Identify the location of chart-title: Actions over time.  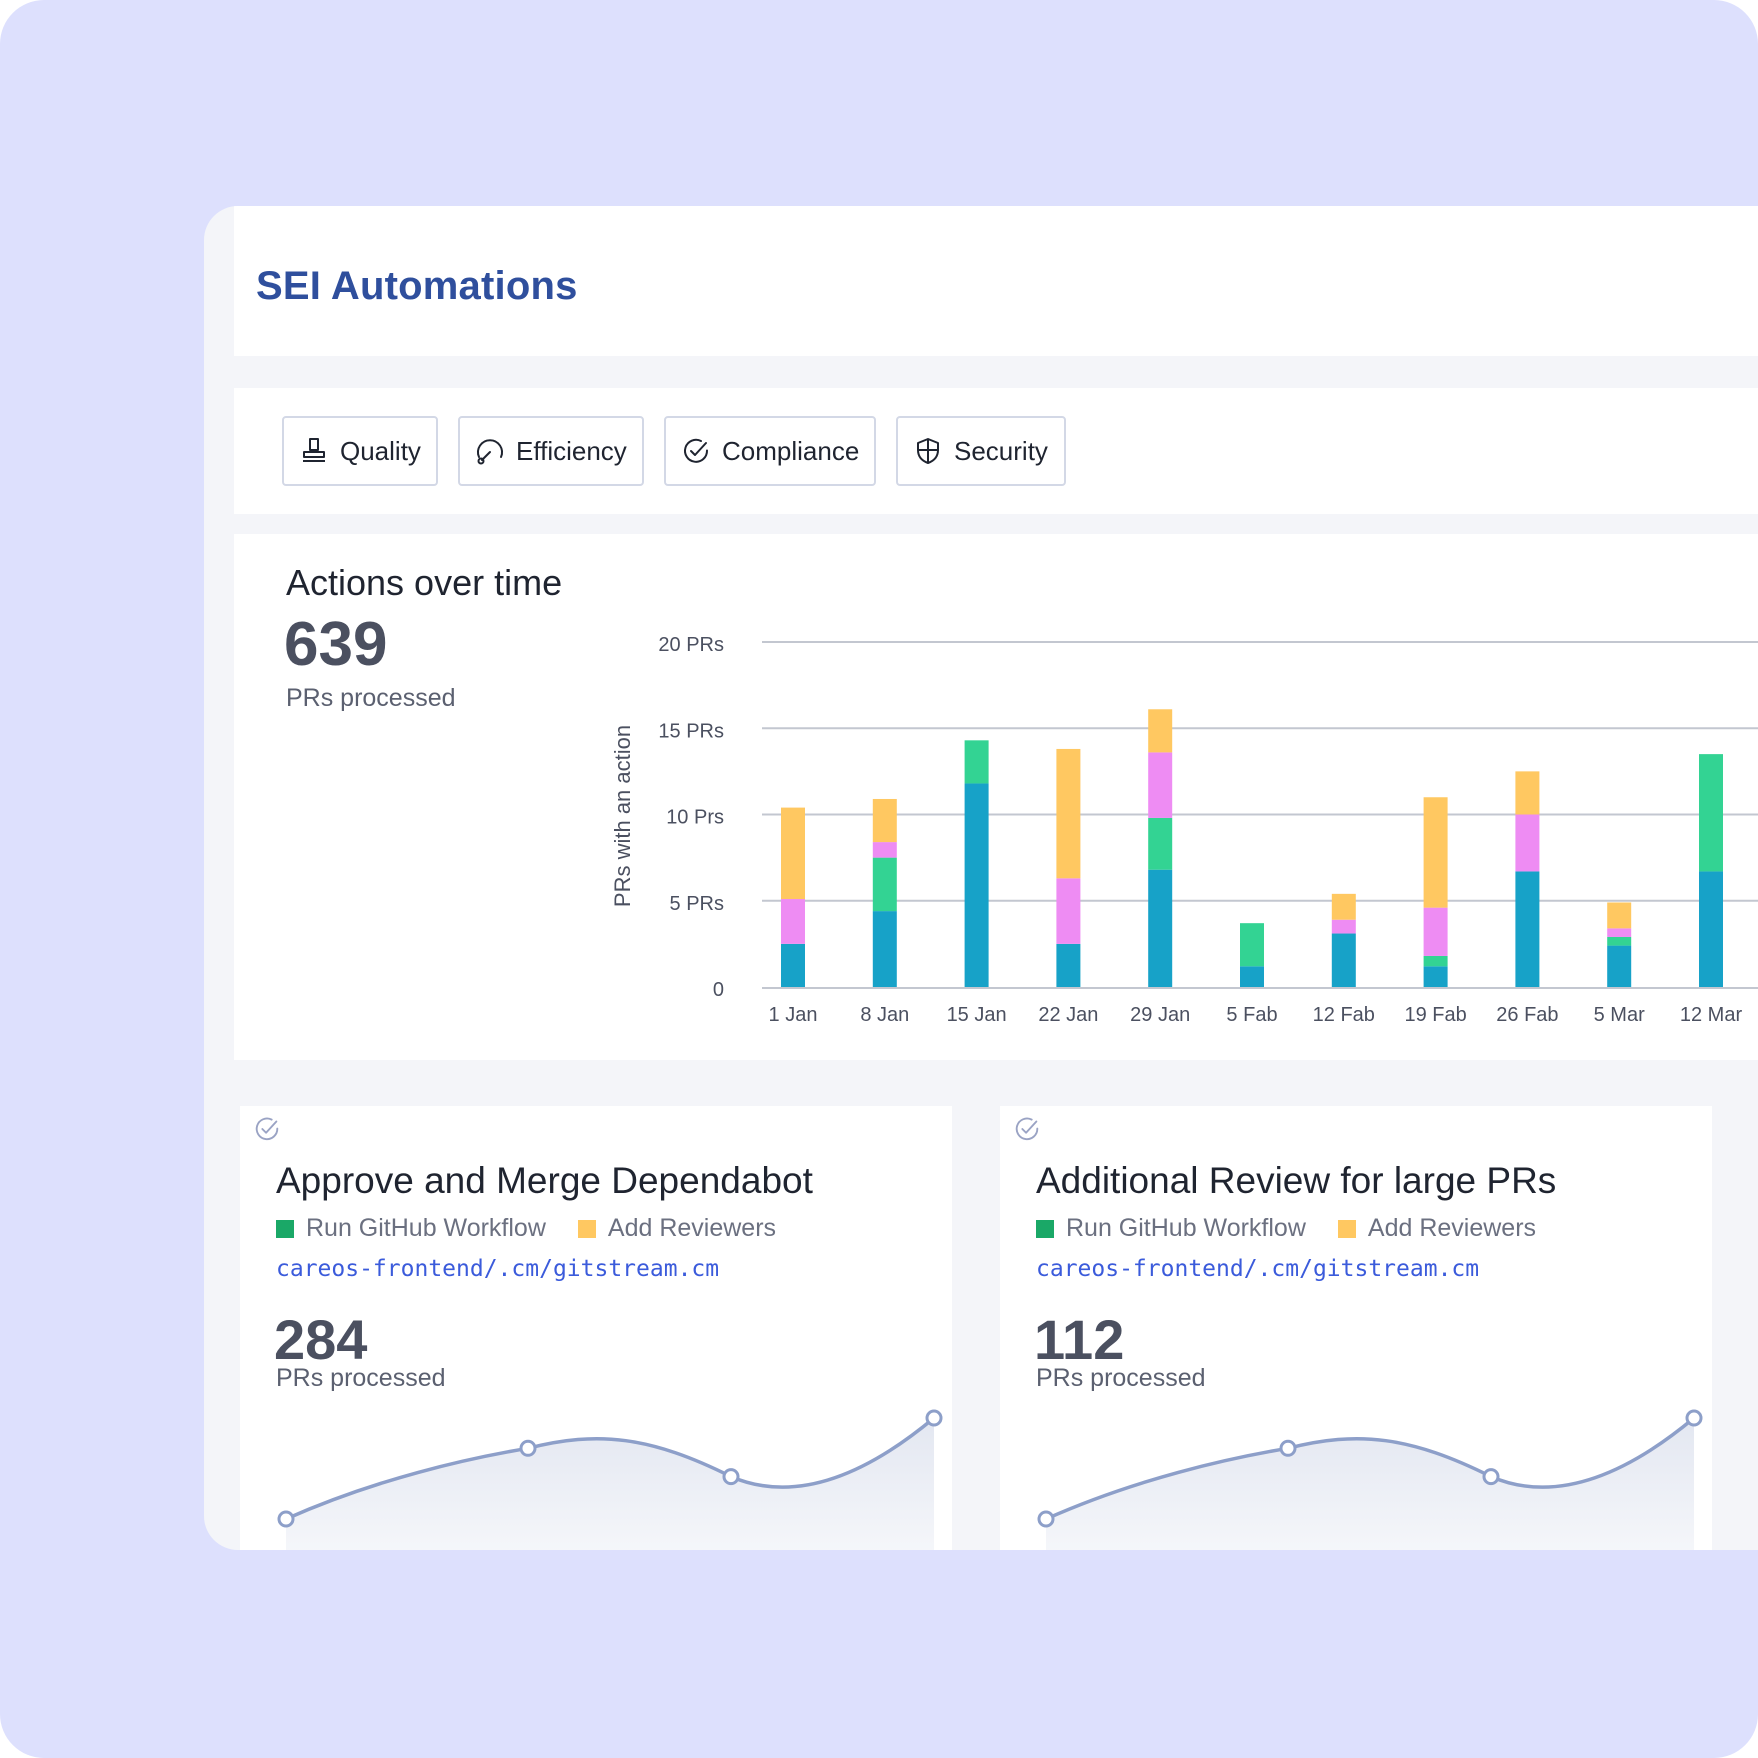
(424, 582).